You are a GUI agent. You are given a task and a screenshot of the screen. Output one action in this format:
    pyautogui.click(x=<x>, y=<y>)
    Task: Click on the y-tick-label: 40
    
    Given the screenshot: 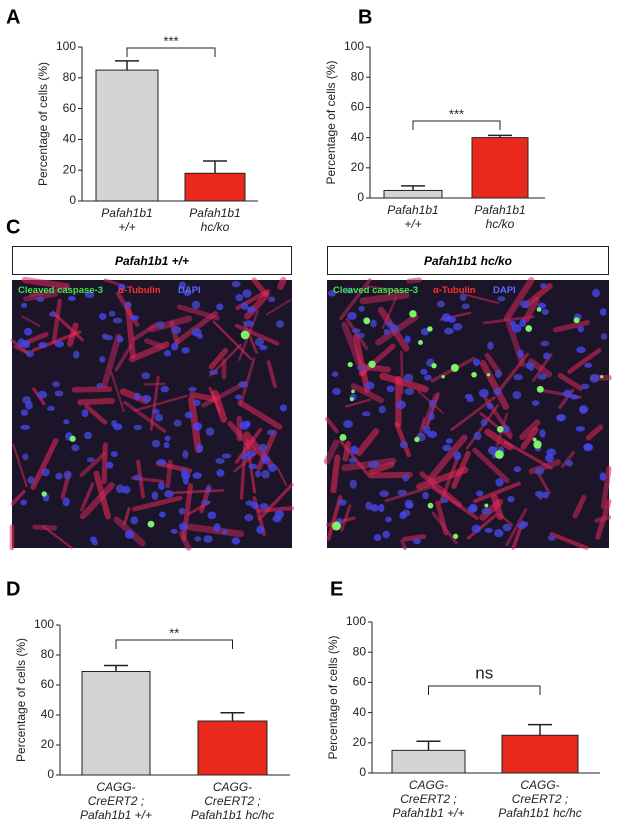 What is the action you would take?
    pyautogui.click(x=360, y=712)
    